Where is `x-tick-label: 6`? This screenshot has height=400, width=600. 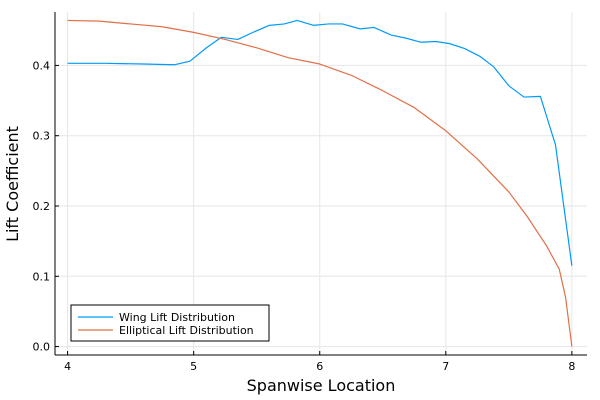 x-tick-label: 6 is located at coordinates (319, 366).